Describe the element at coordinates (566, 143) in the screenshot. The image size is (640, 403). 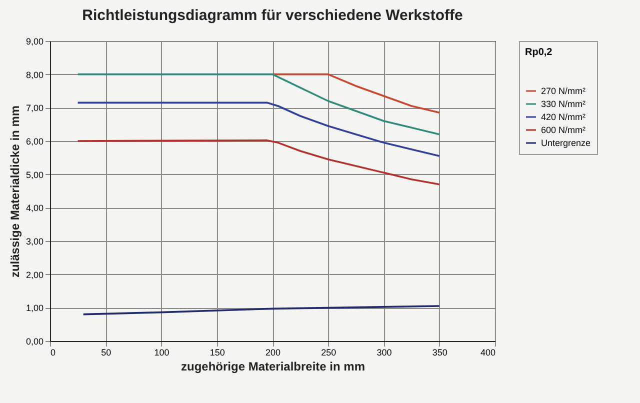
I see `legend-label: Untergrenze` at that location.